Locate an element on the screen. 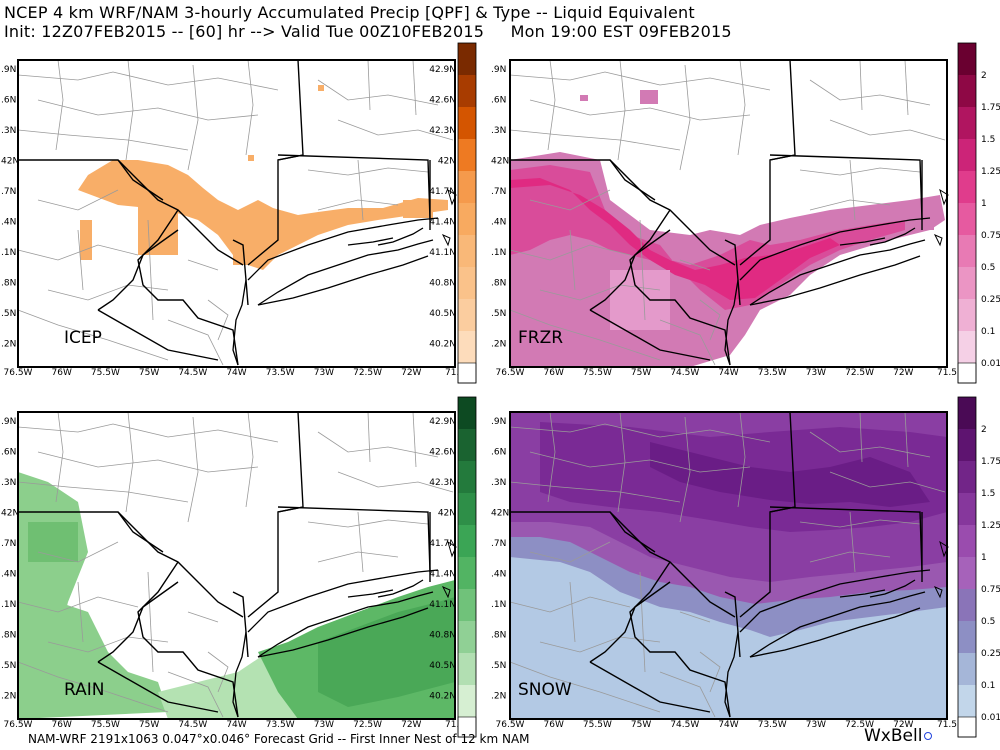  lon-tick-label: 76.5W is located at coordinates (510, 725).